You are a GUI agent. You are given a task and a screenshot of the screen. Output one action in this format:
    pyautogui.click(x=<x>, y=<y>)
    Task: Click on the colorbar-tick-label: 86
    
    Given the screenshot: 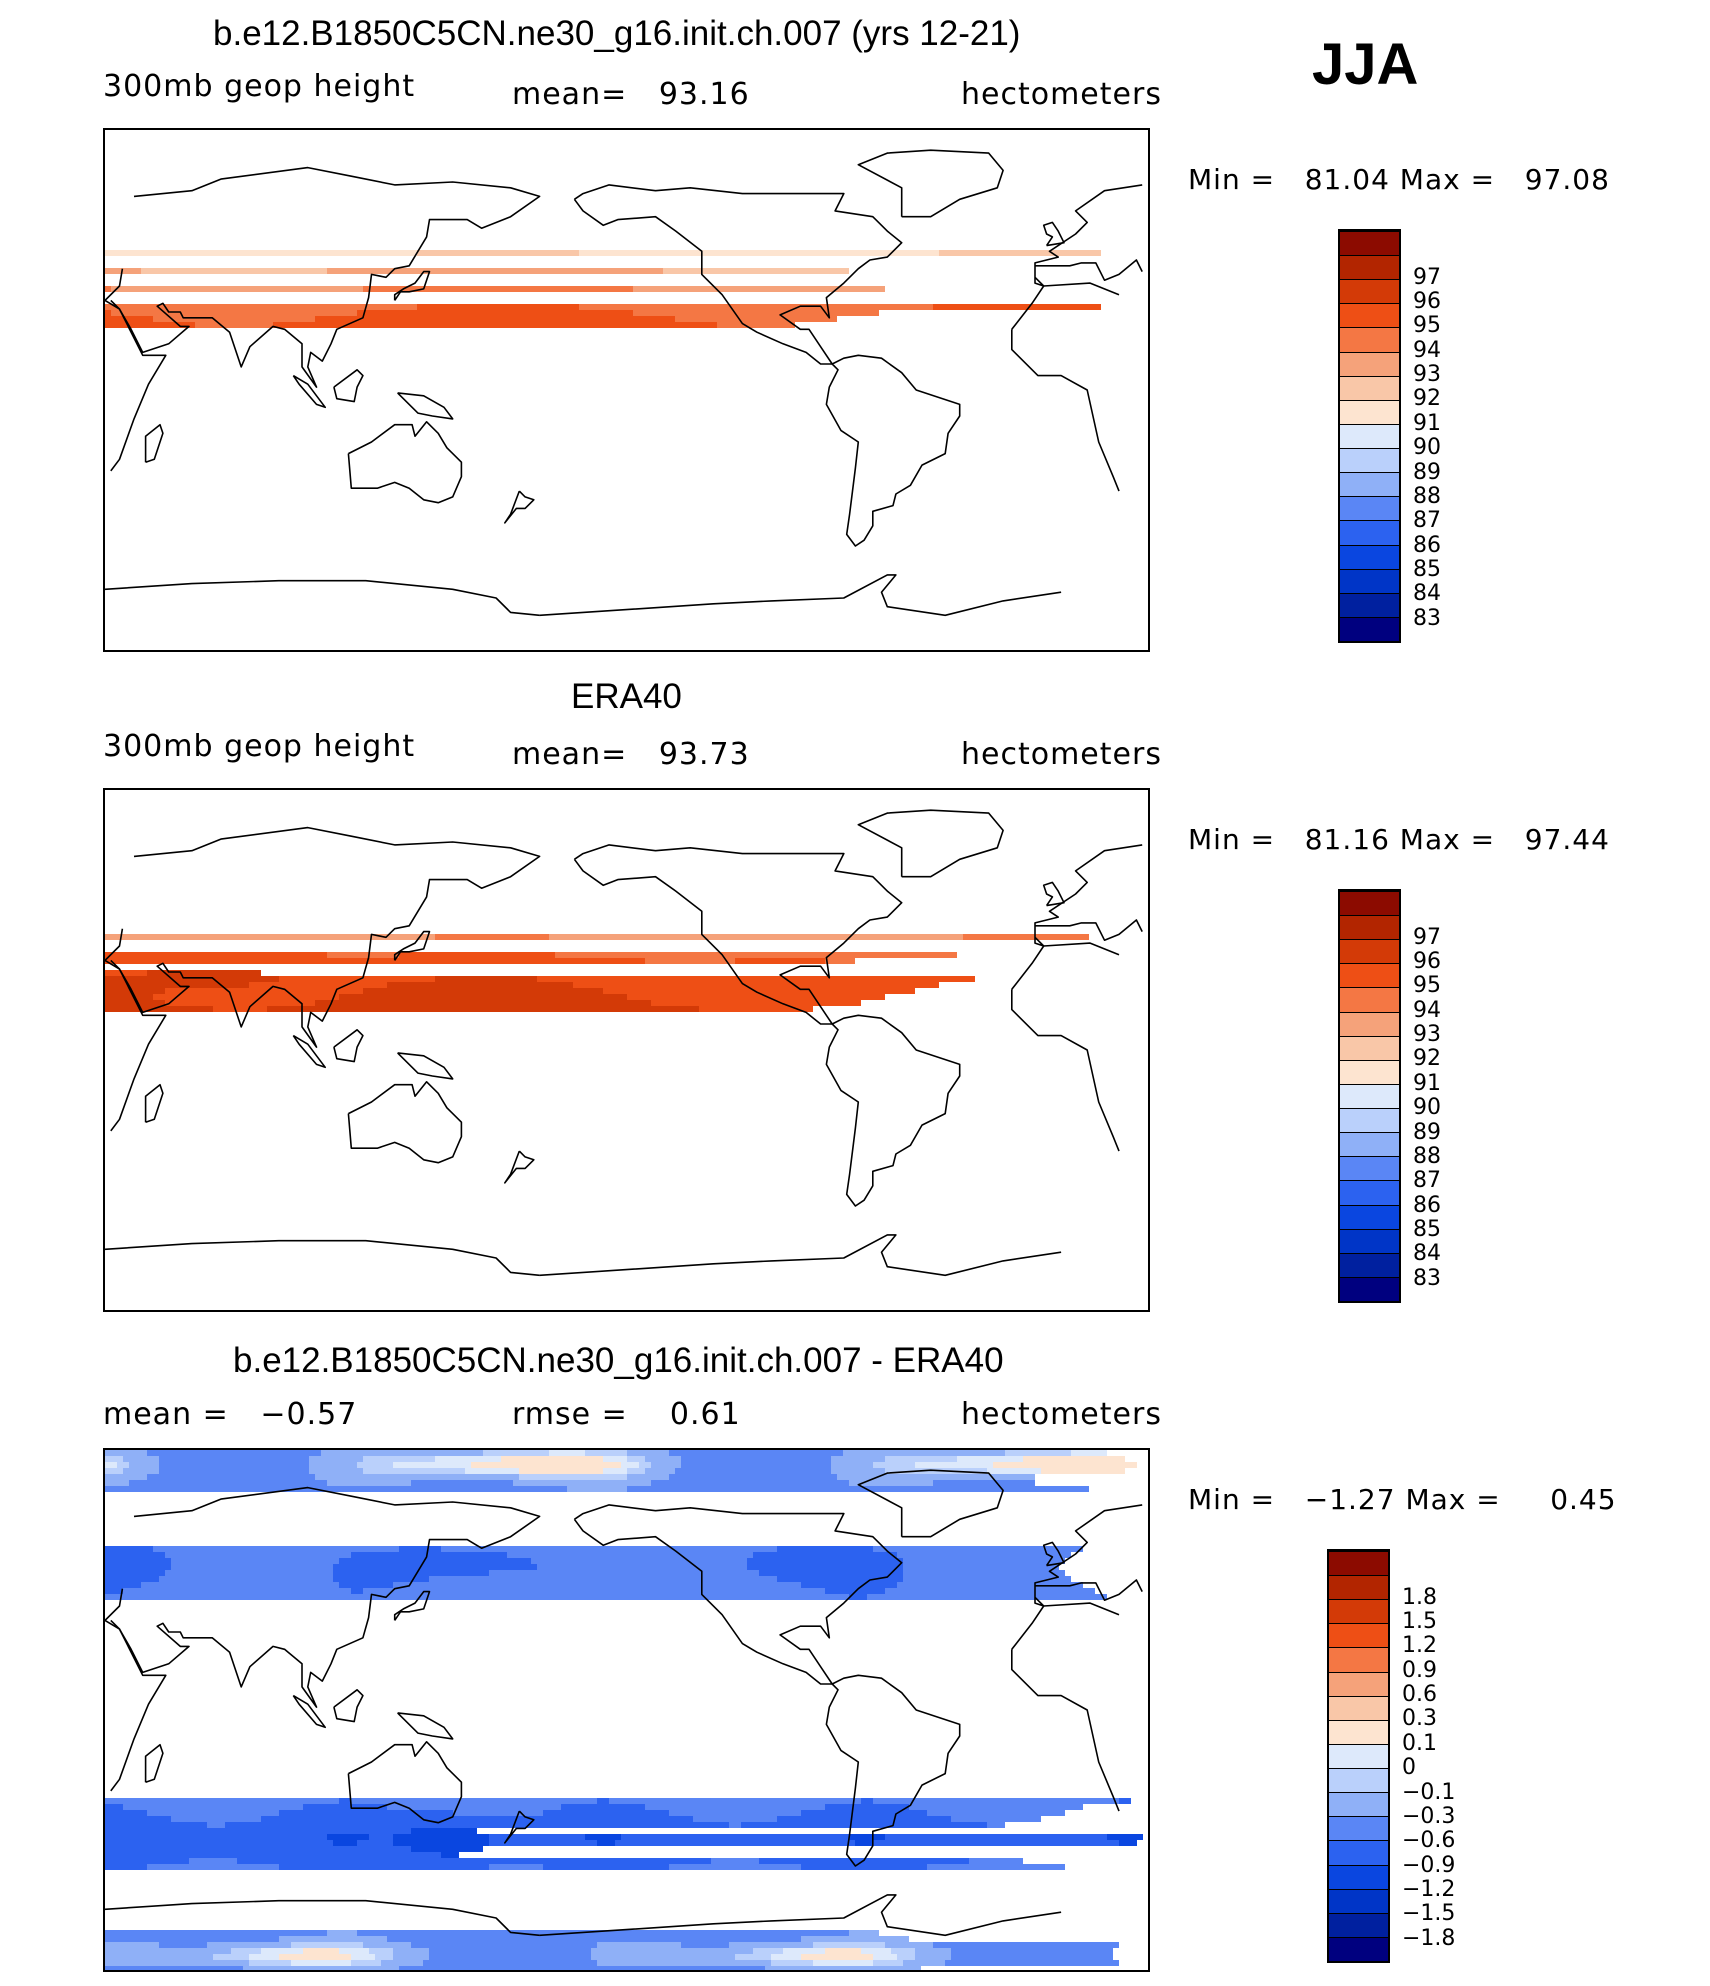 What is the action you would take?
    pyautogui.click(x=1427, y=545)
    